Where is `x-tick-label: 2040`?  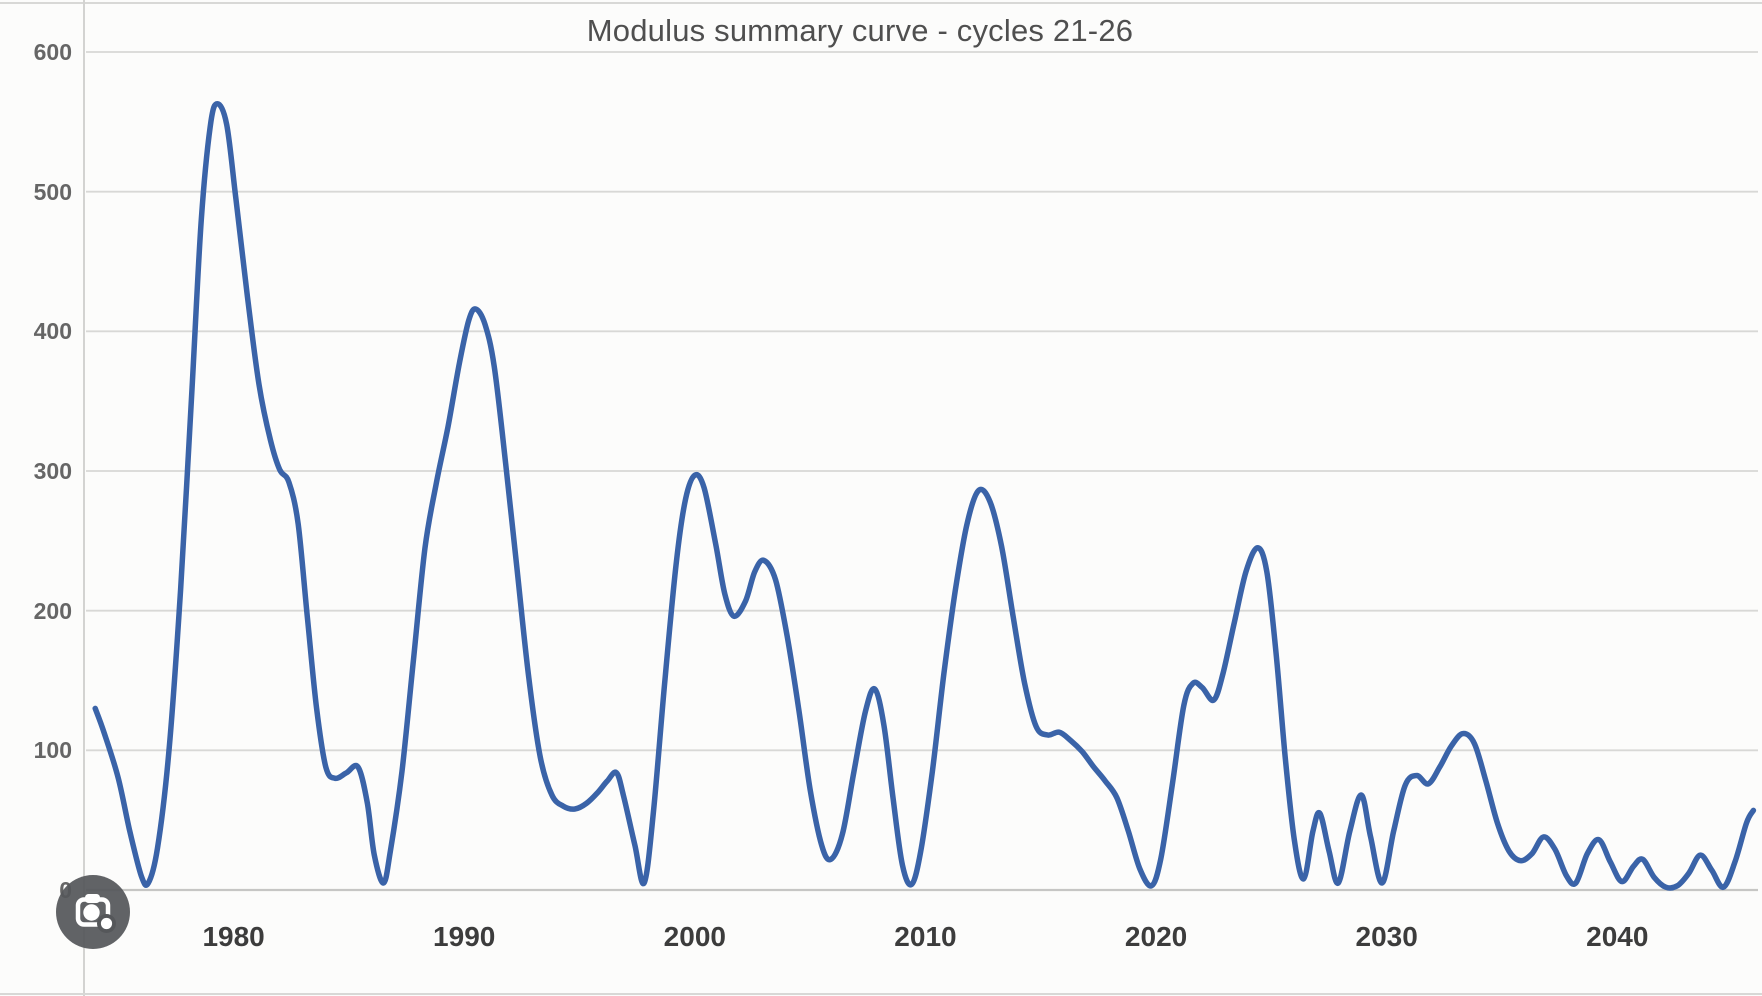 x-tick-label: 2040 is located at coordinates (1617, 936).